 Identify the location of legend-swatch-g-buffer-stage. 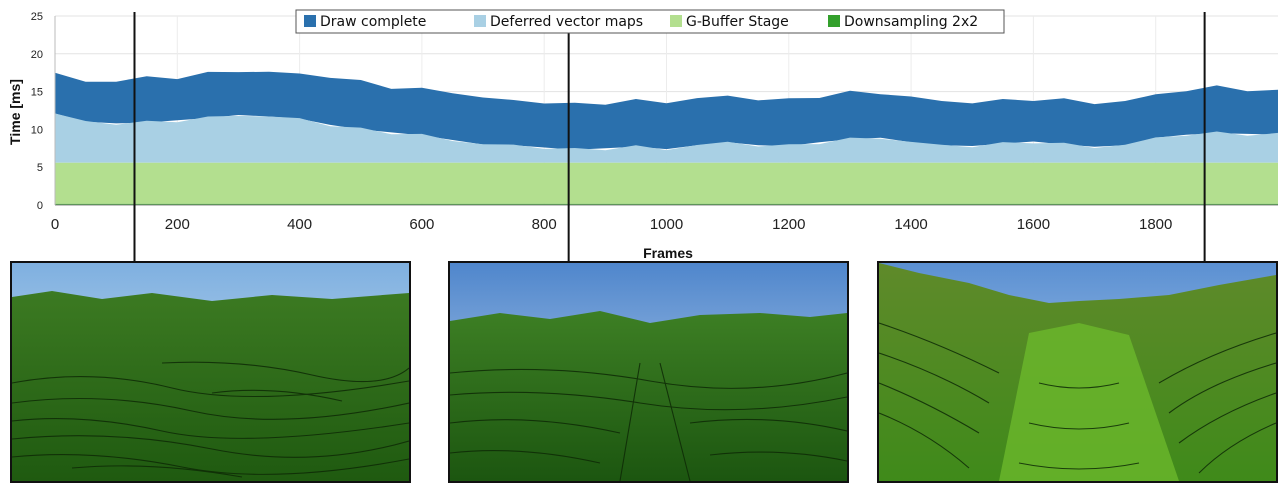
(676, 21).